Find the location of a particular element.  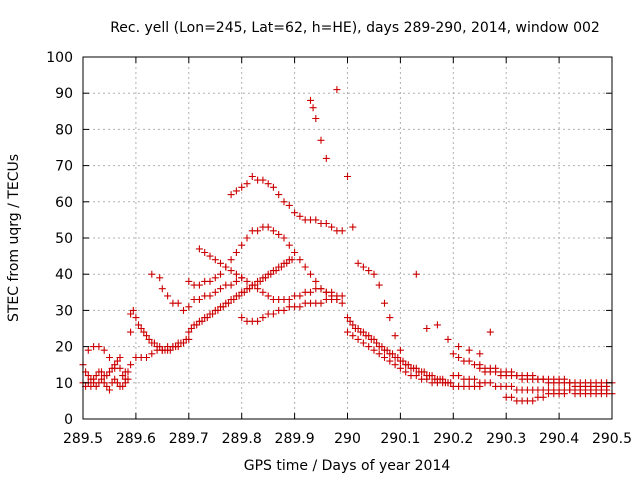

y-tick-label: 40 is located at coordinates (64, 275).